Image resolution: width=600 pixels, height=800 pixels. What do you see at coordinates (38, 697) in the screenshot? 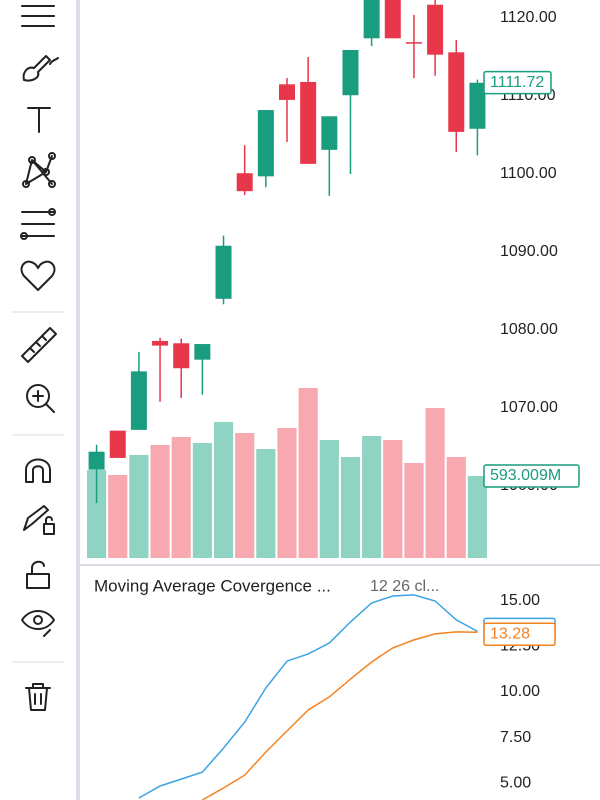
I see `delete-tool` at bounding box center [38, 697].